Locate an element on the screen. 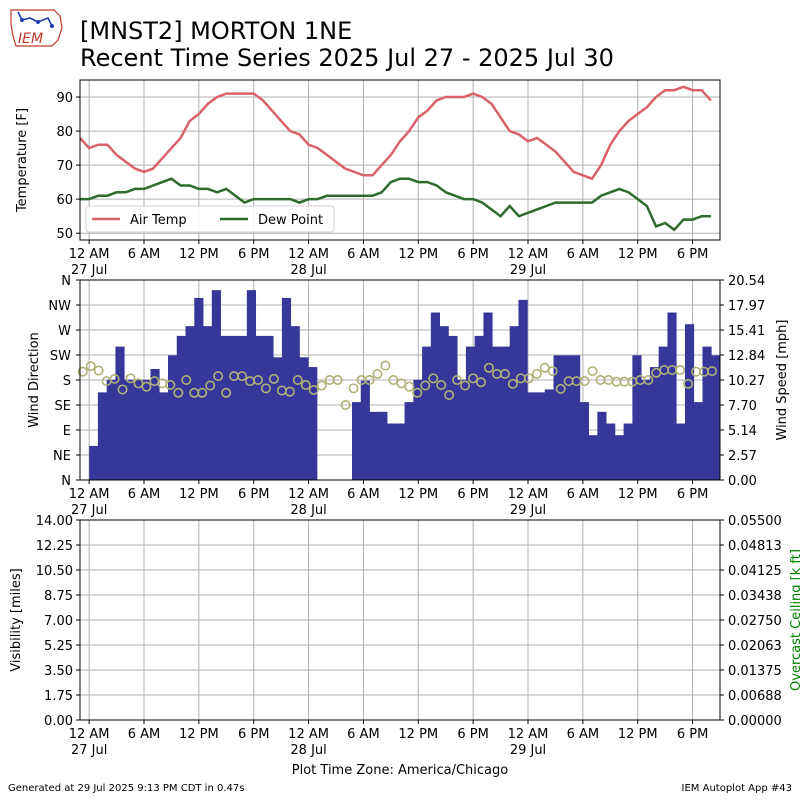 This screenshot has height=800, width=800. y-tick-label: 7.00 is located at coordinates (58, 621).